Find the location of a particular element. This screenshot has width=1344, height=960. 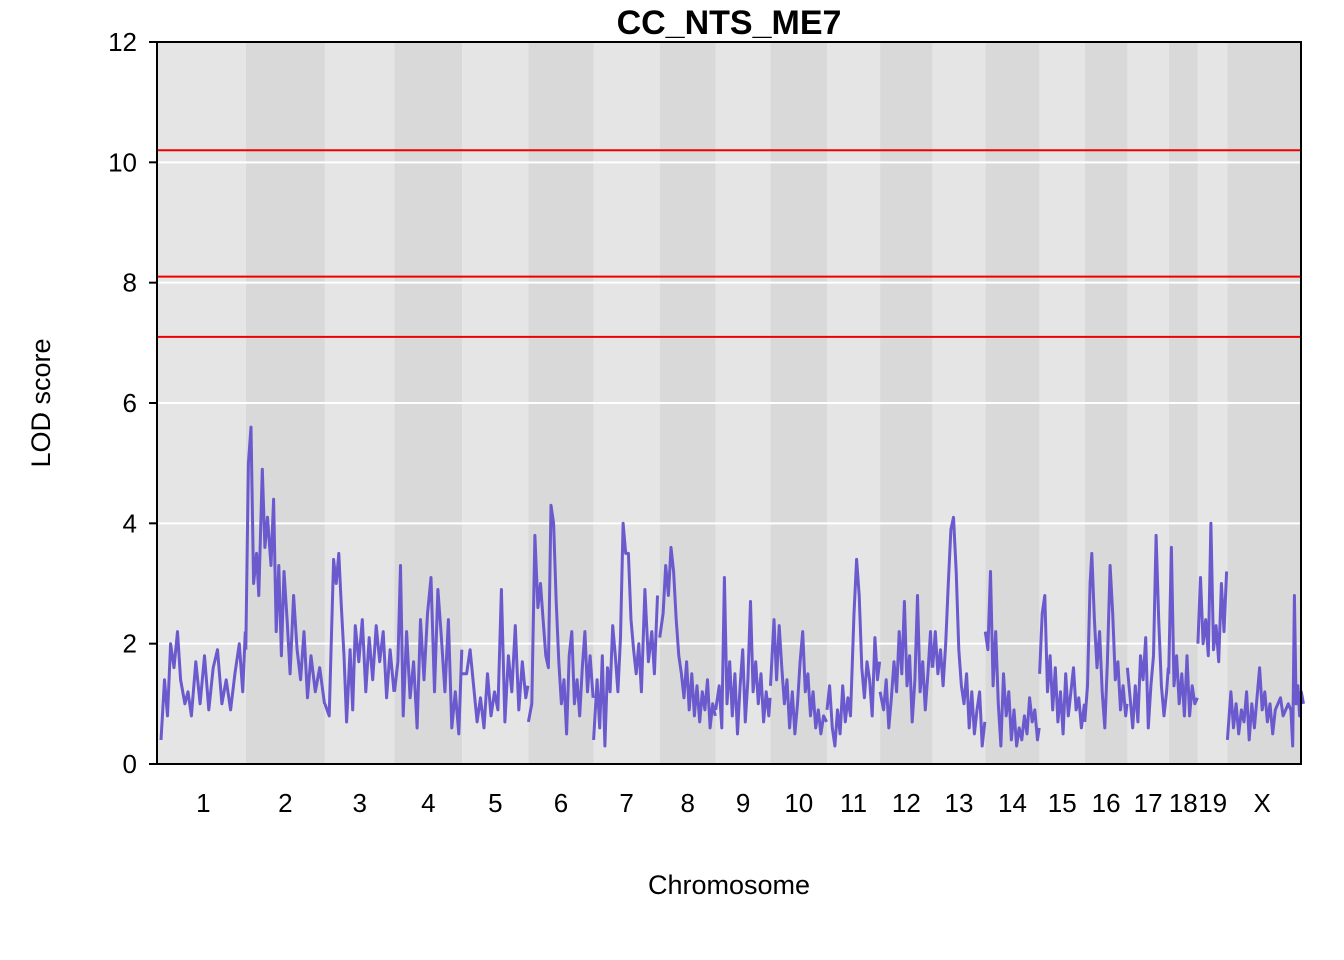

y-tick-label: 12 is located at coordinates (122, 42).